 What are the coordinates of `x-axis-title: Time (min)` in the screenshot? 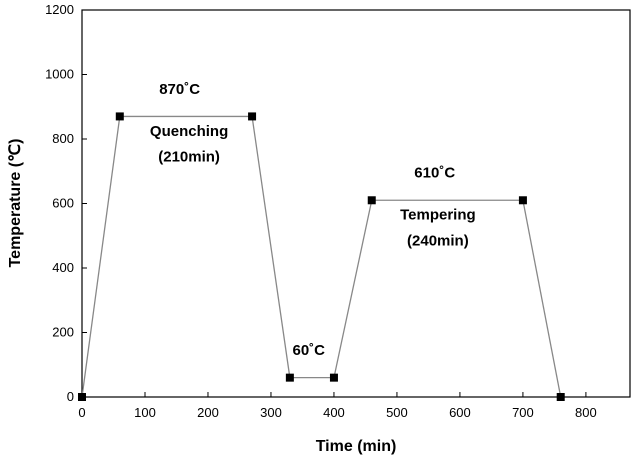 It's located at (356, 446).